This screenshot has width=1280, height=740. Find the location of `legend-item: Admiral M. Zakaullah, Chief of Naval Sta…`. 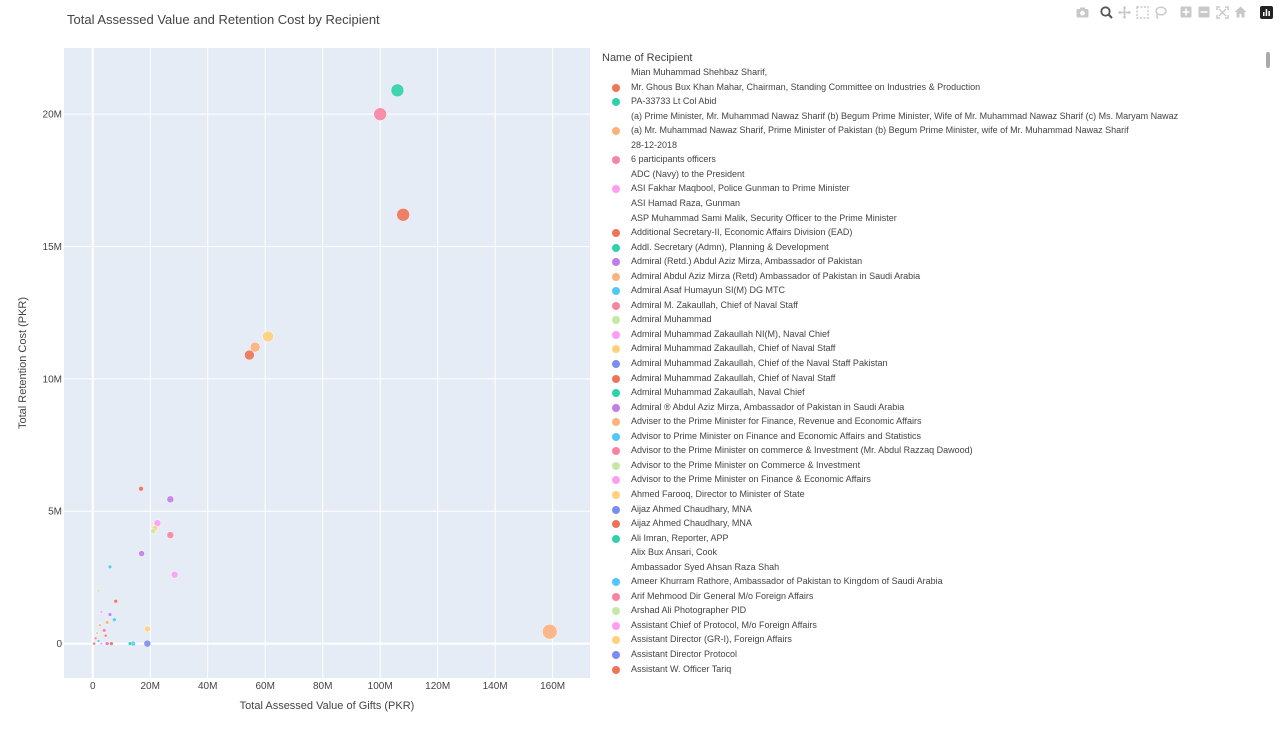

legend-item: Admiral M. Zakaullah, Chief of Naval Sta… is located at coordinates (926, 306).